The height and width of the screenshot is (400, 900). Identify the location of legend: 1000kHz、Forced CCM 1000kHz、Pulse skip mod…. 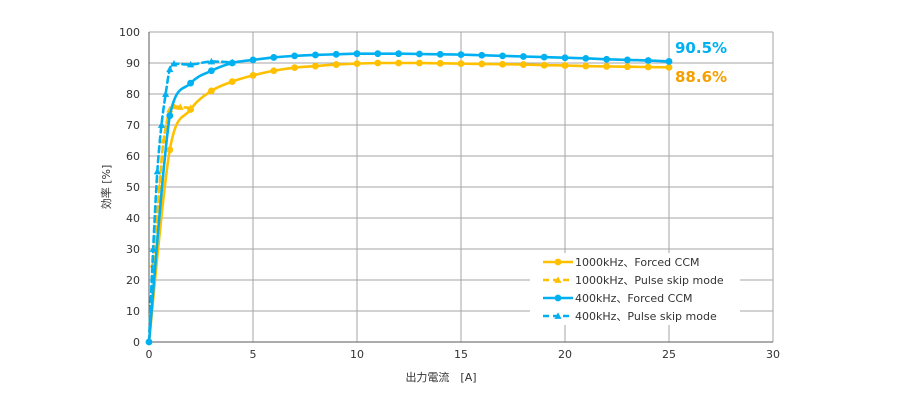
(635, 289).